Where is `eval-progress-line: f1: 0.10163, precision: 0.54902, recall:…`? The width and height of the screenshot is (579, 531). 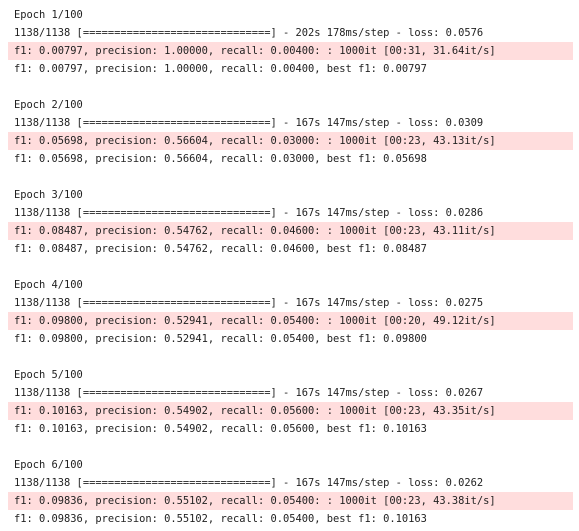
eval-progress-line: f1: 0.10163, precision: 0.54902, recall:… is located at coordinates (290, 411).